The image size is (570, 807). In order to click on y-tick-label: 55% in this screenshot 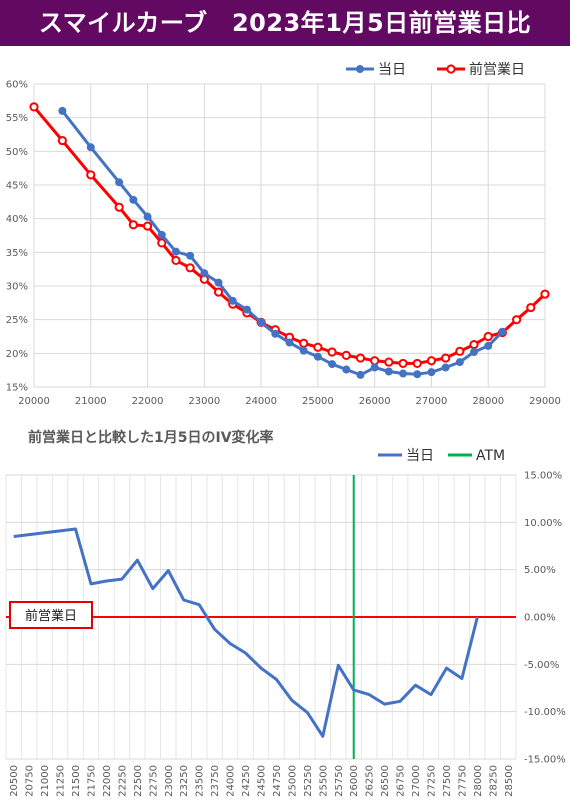, I will do `click(17, 118)`.